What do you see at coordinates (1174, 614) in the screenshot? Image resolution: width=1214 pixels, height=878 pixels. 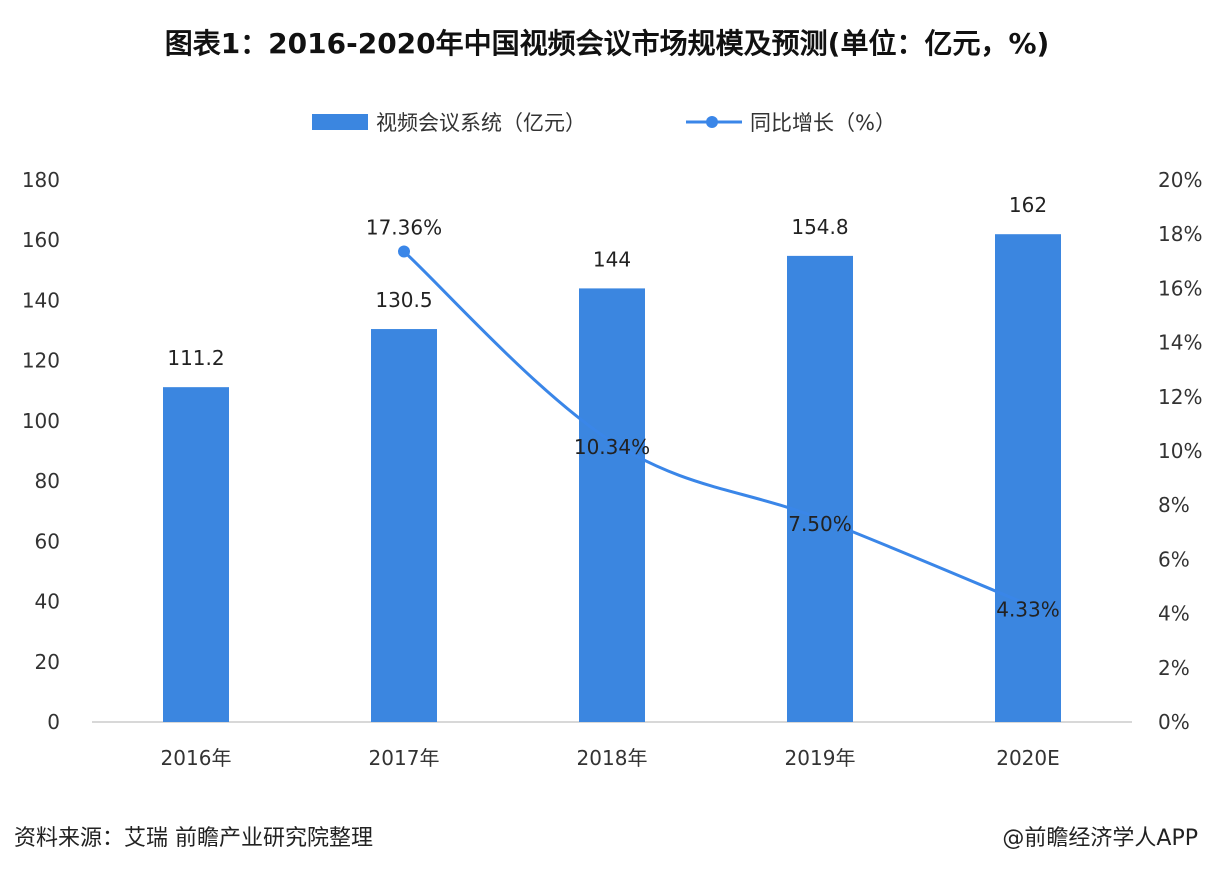 I see `right-axis-tick: 4%` at bounding box center [1174, 614].